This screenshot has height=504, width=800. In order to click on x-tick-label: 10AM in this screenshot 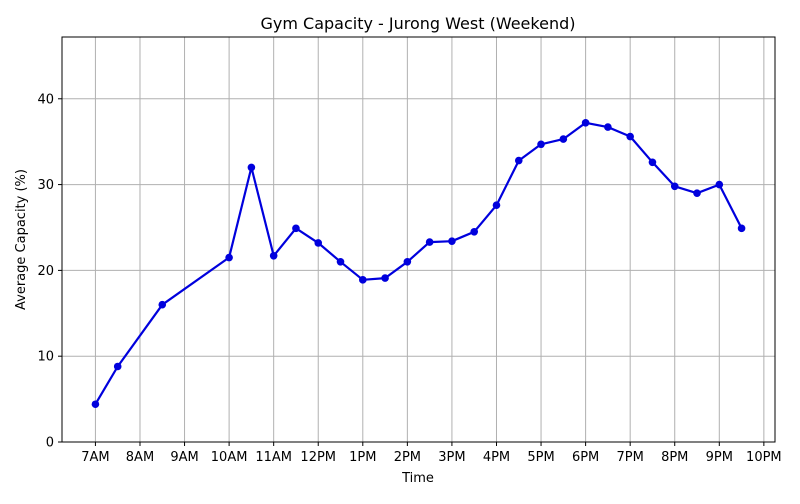, I will do `click(229, 457)`.